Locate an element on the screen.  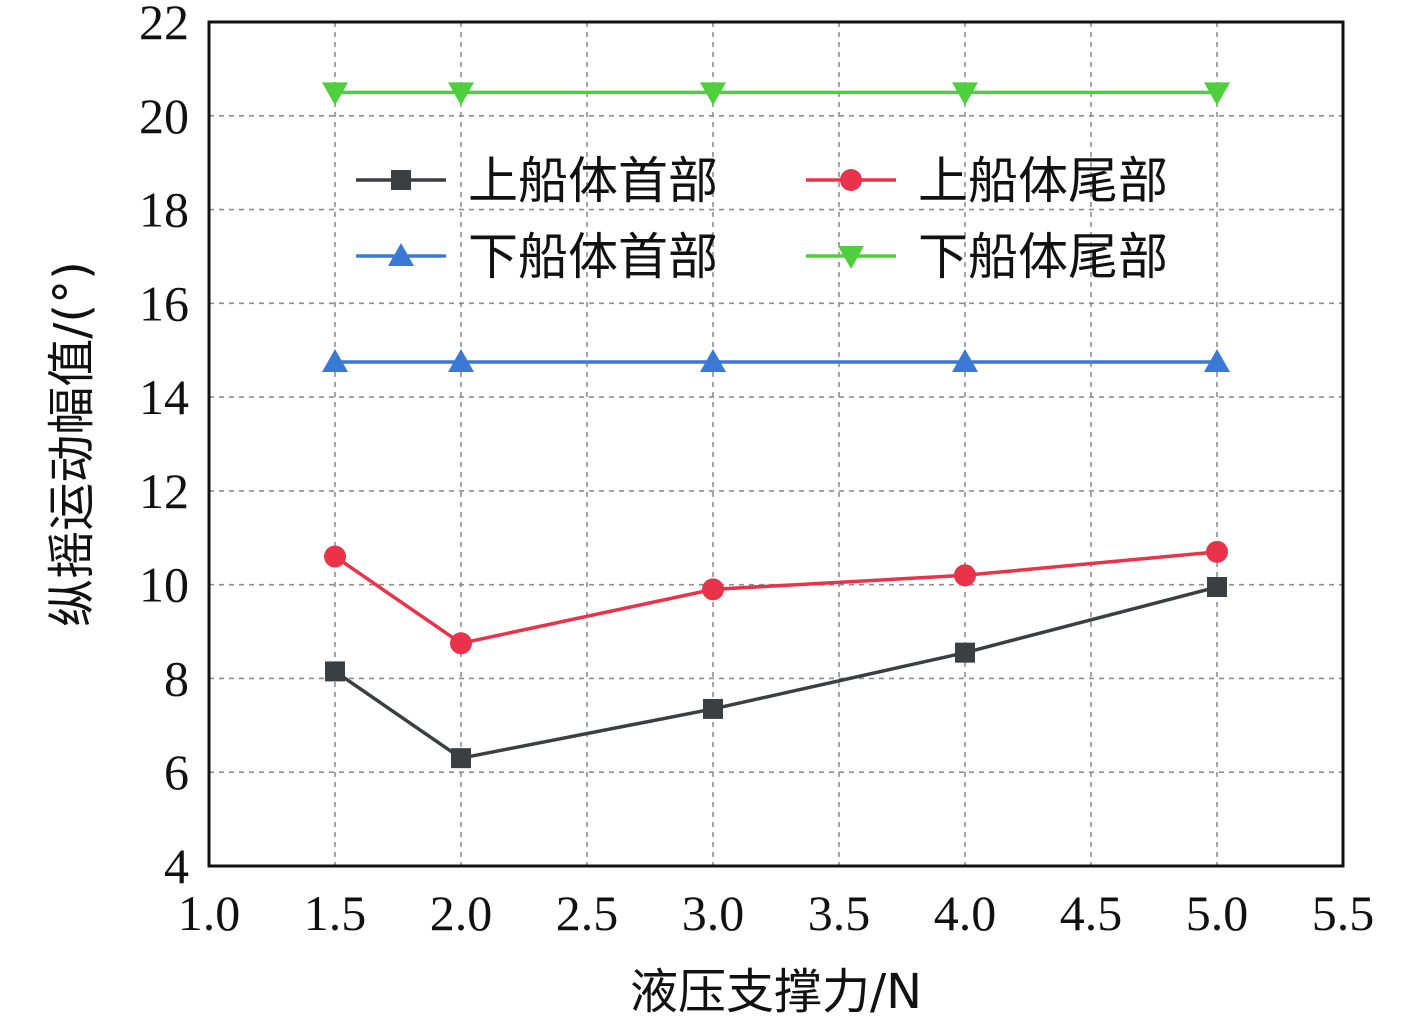
x-tick-label: 4.0 is located at coordinates (965, 913).